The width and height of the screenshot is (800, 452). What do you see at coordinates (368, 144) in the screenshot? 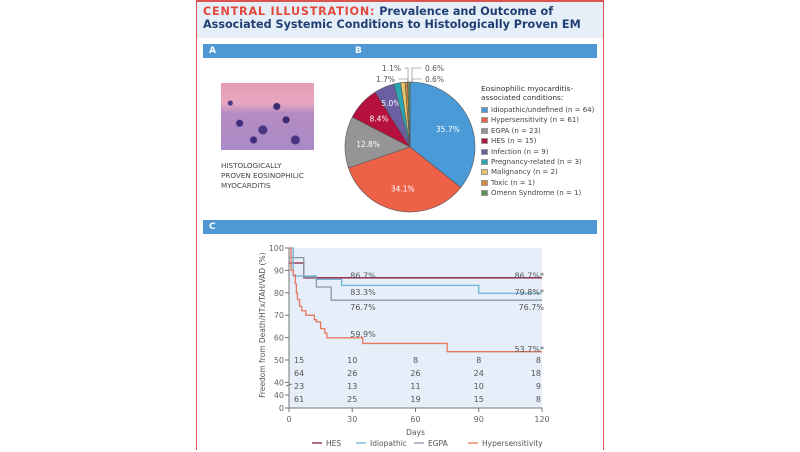
I see `slice-label: 12.8%` at bounding box center [368, 144].